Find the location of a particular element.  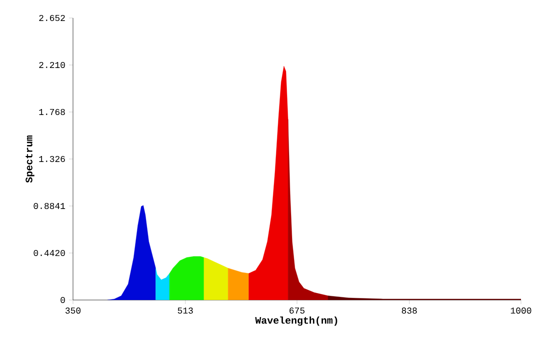

y-tick-label: 2.652 is located at coordinates (52, 18).